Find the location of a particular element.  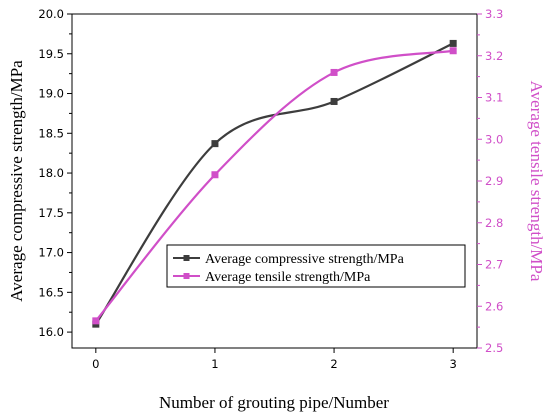

legend-marker-tensile is located at coordinates (186, 276).